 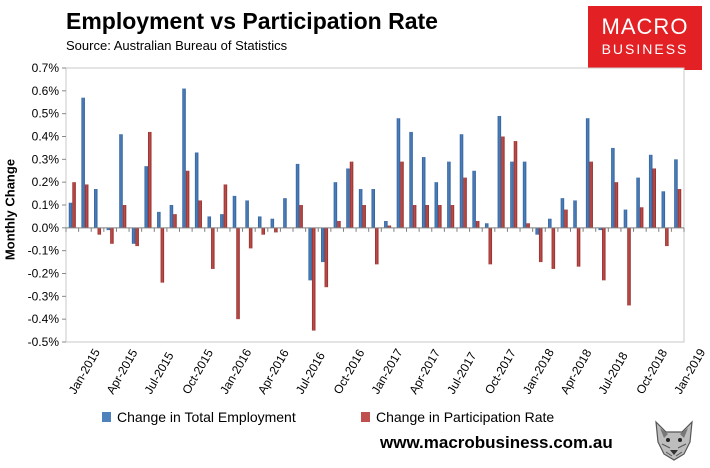 What do you see at coordinates (424, 371) in the screenshot?
I see `x-tick-label: Apr-2017` at bounding box center [424, 371].